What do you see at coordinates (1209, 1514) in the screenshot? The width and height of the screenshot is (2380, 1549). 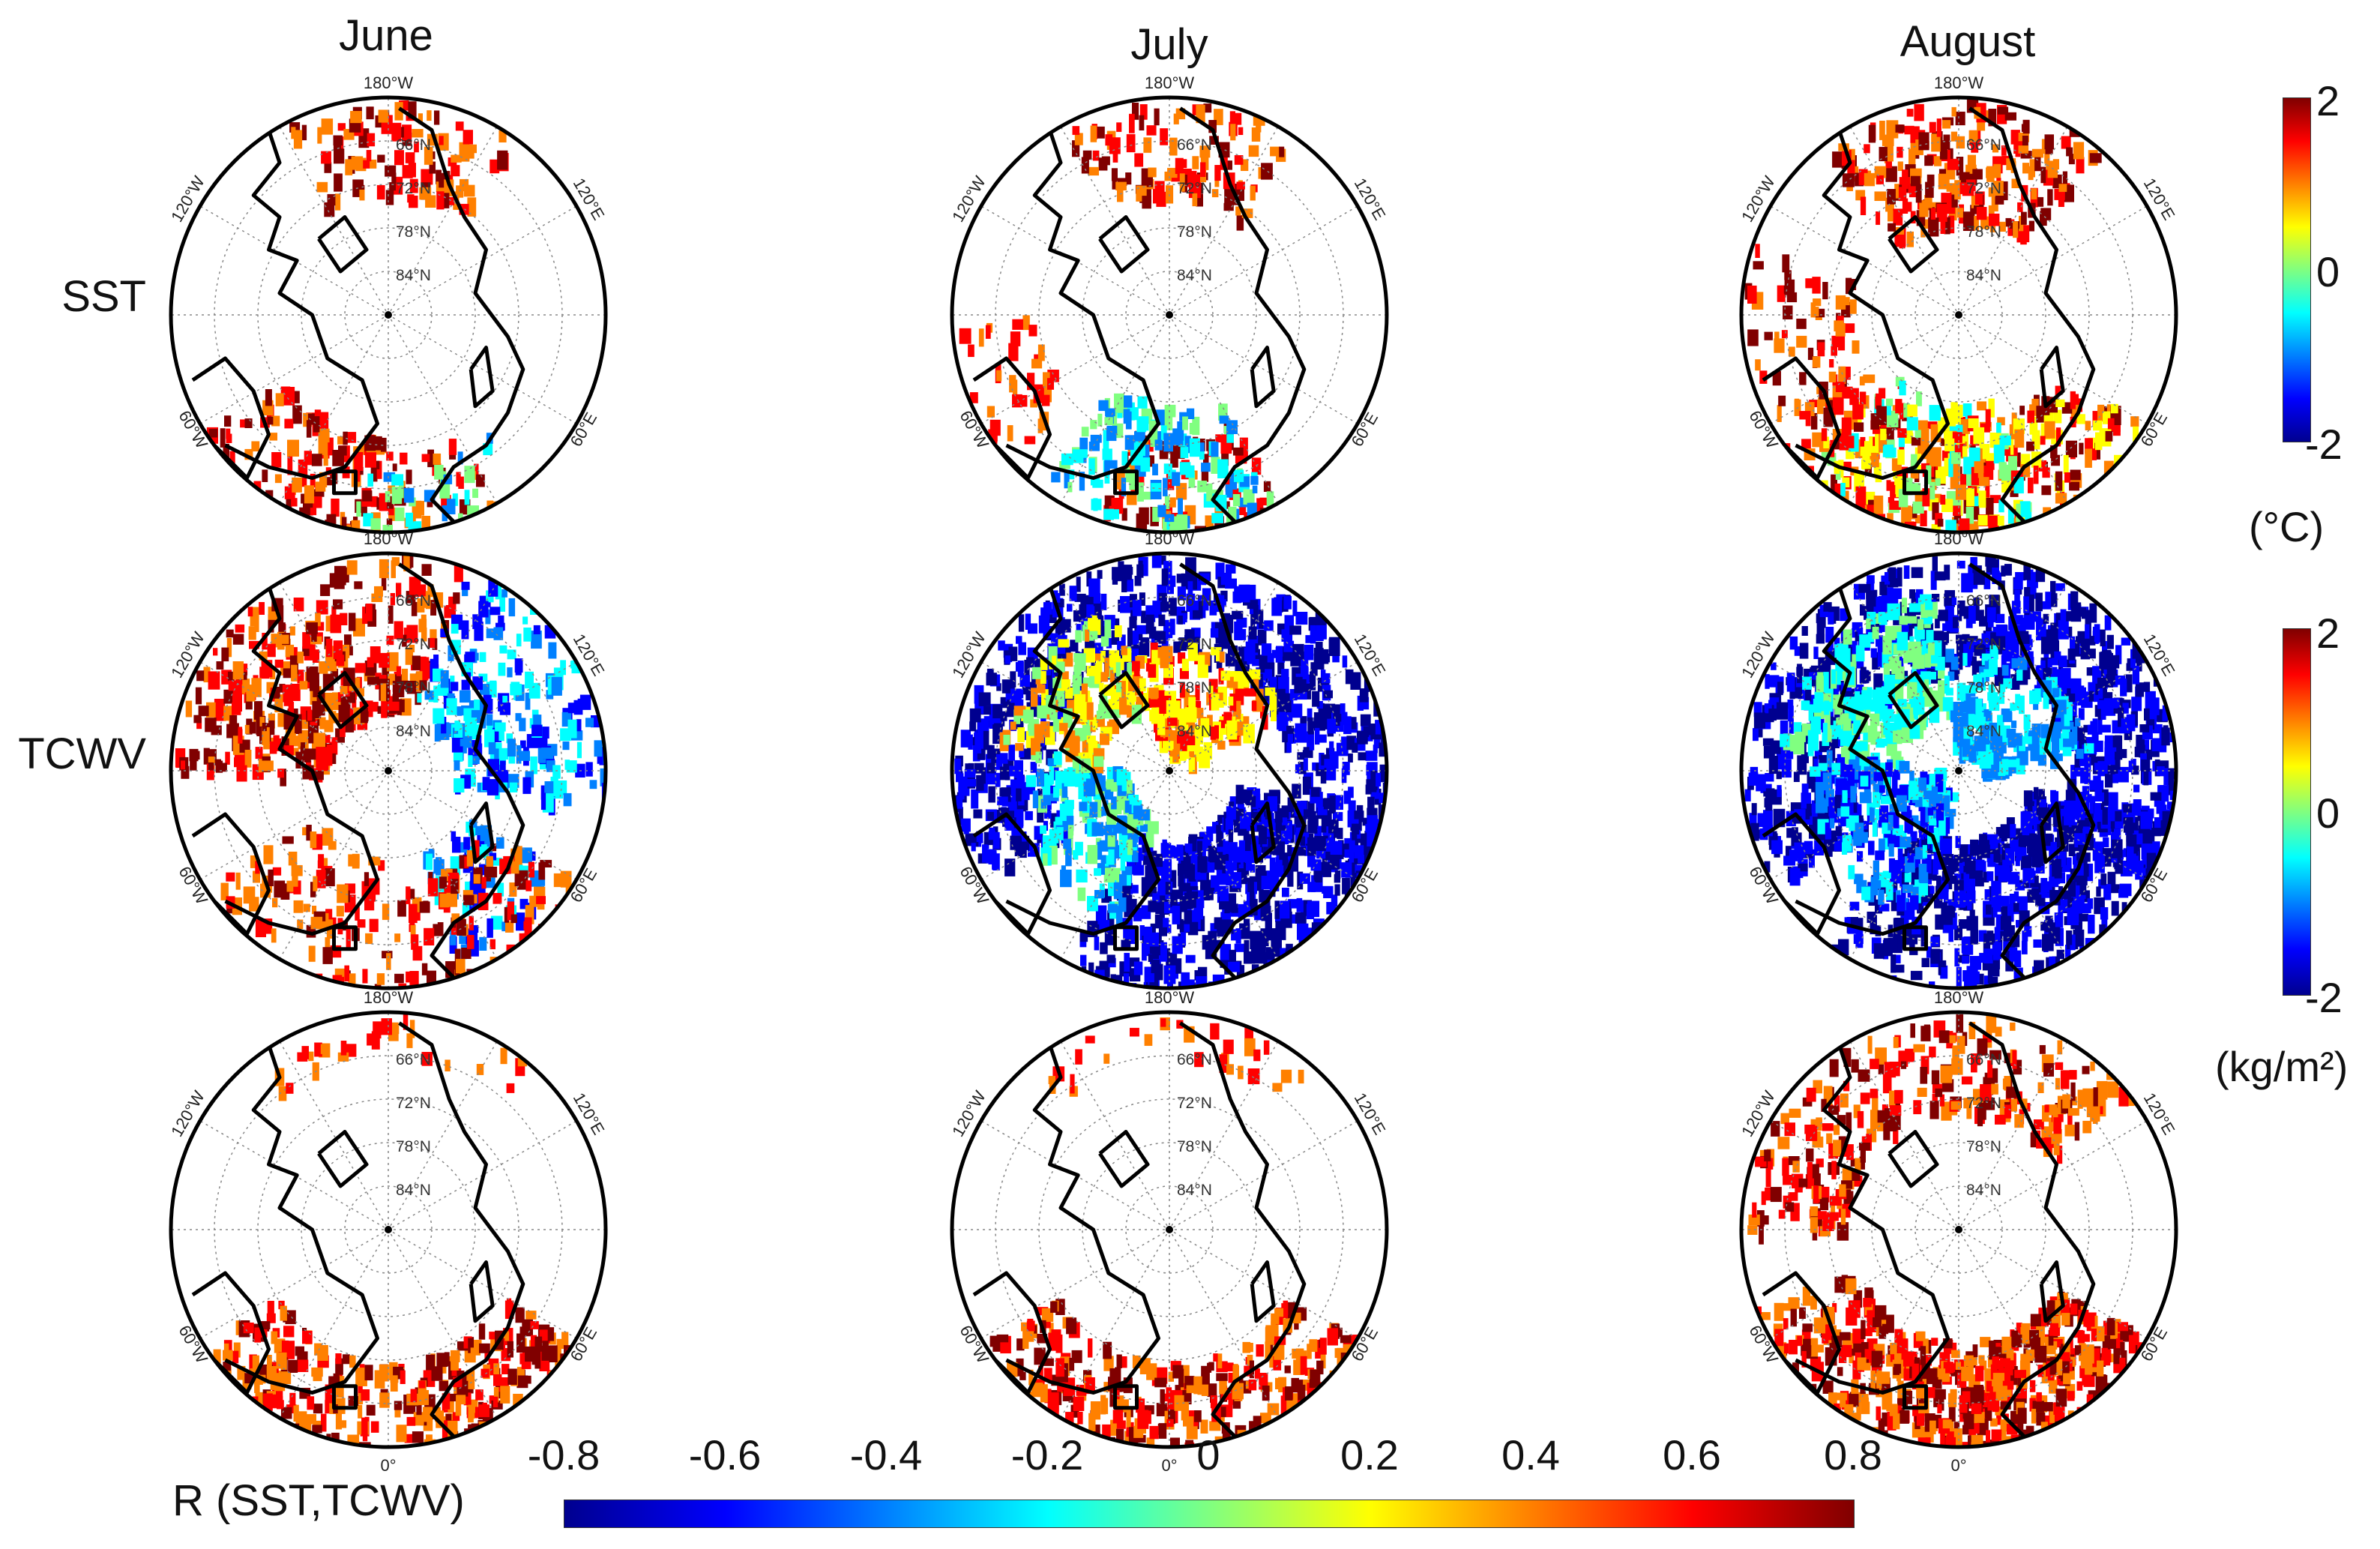 I see `r-colorbar` at bounding box center [1209, 1514].